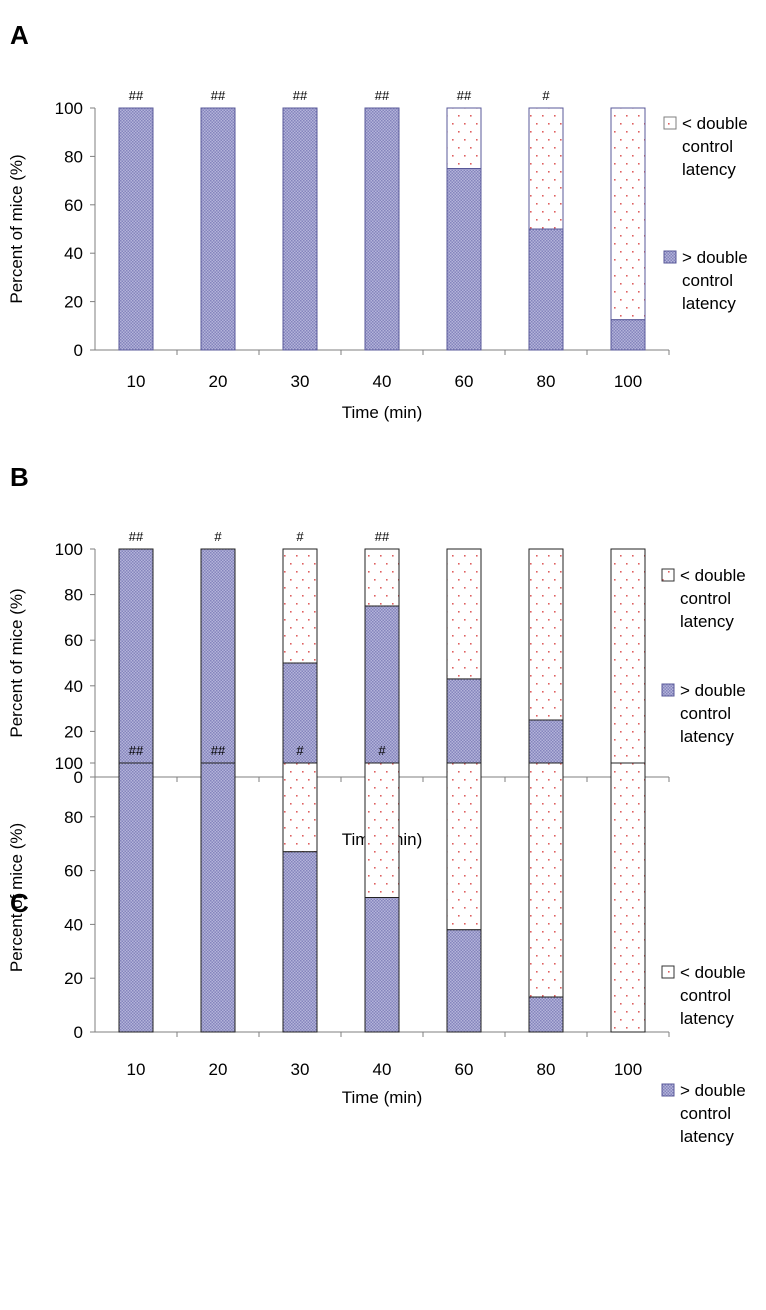  I want to click on panel-letter: C, so click(19, 903).